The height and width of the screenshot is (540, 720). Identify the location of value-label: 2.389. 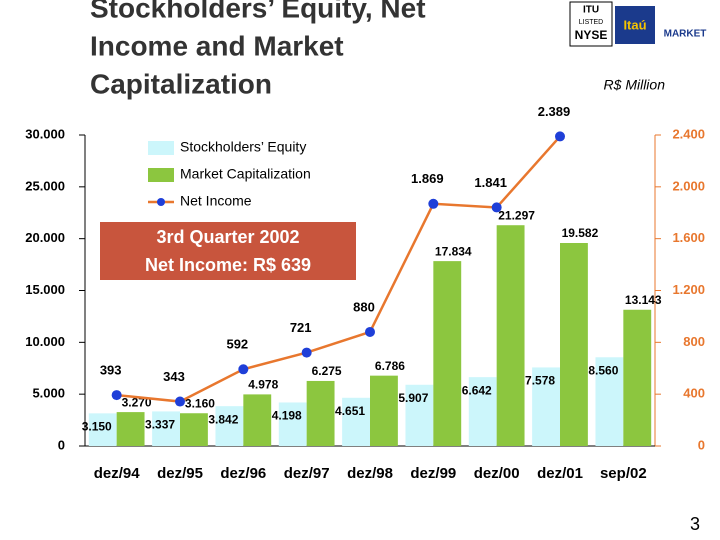
(554, 111).